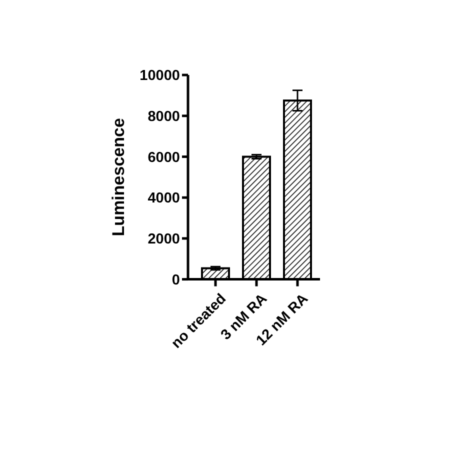 The height and width of the screenshot is (450, 450). Describe the element at coordinates (164, 240) in the screenshot. I see `y-tick-label: 2000` at that location.